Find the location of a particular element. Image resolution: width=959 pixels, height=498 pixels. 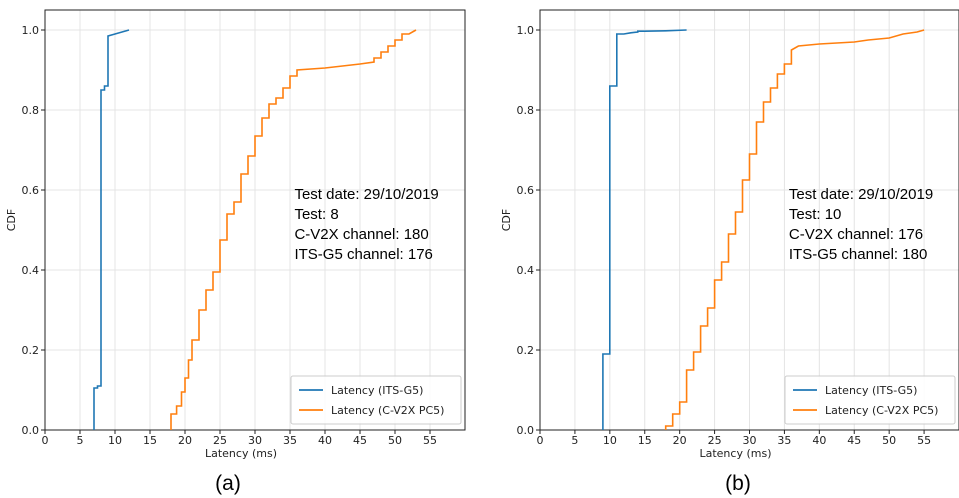

annotation-line: C-V2X channel: 176 is located at coordinates (856, 234).